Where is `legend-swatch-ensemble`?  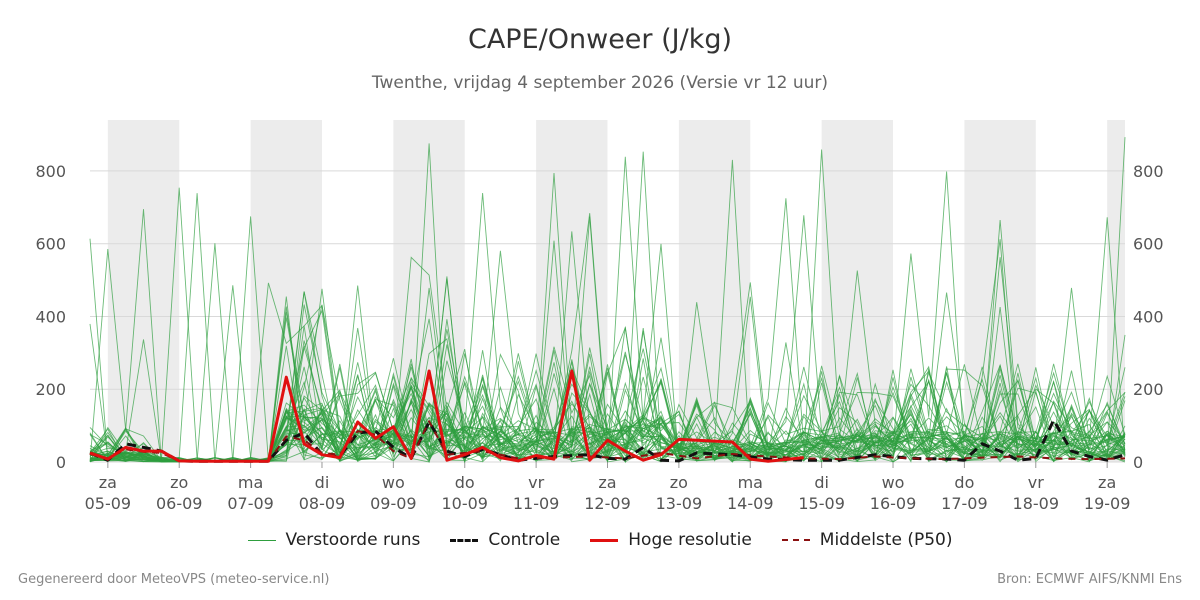 legend-swatch-ensemble is located at coordinates (261, 540).